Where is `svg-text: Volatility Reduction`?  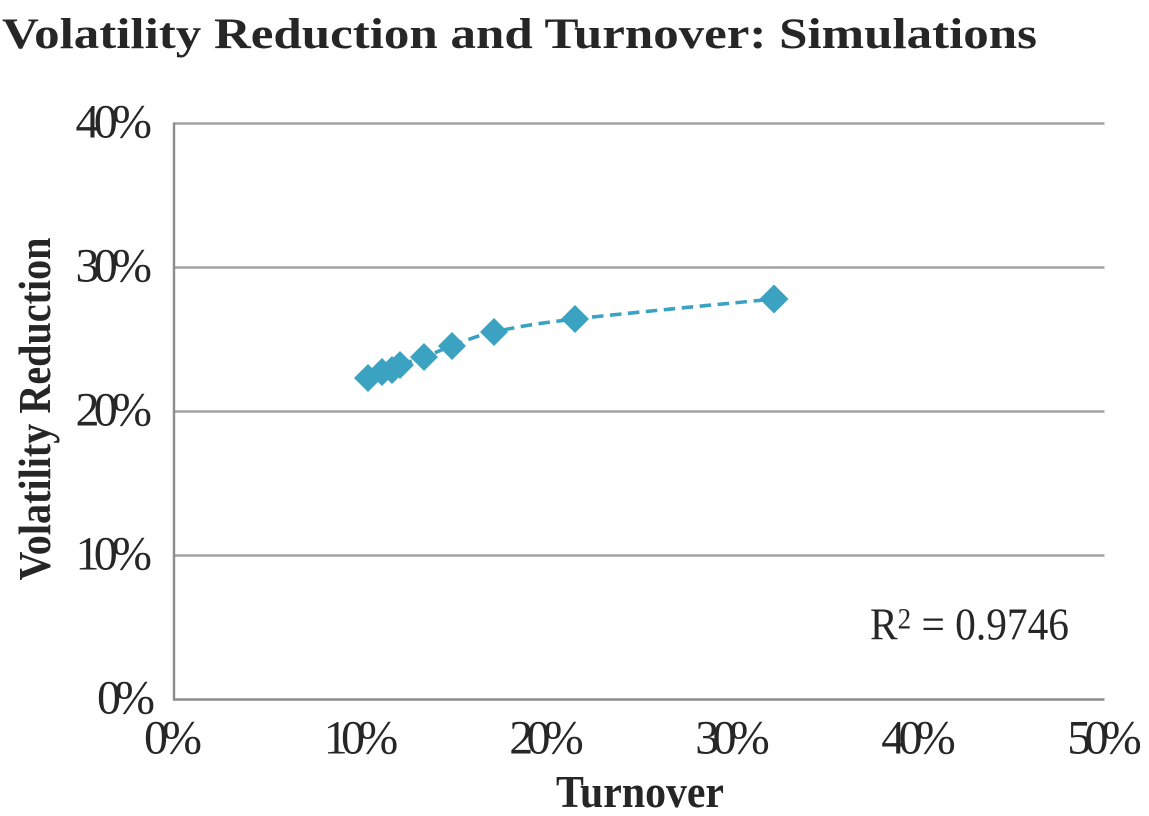
svg-text: Volatility Reduction is located at coordinates (35, 409).